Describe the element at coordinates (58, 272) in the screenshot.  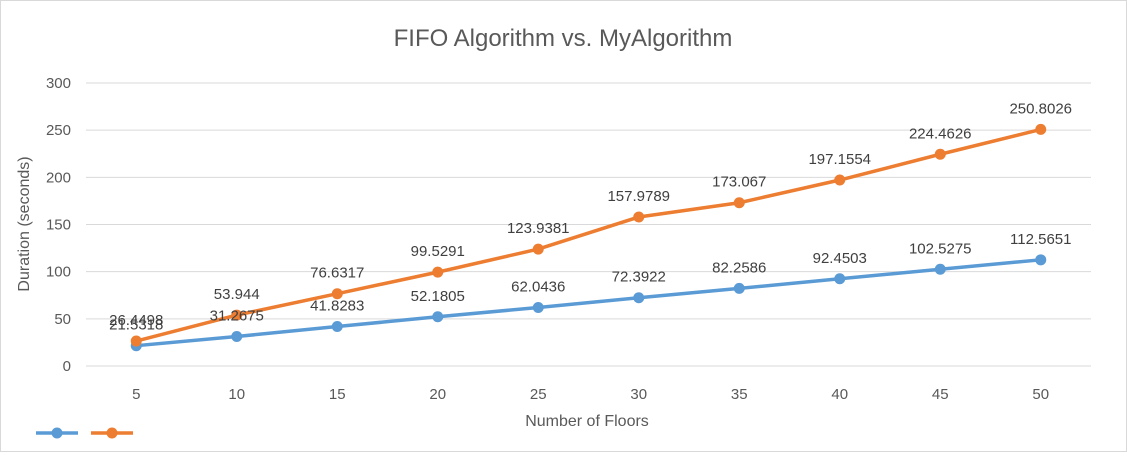
I see `y-tick-label: 100` at that location.